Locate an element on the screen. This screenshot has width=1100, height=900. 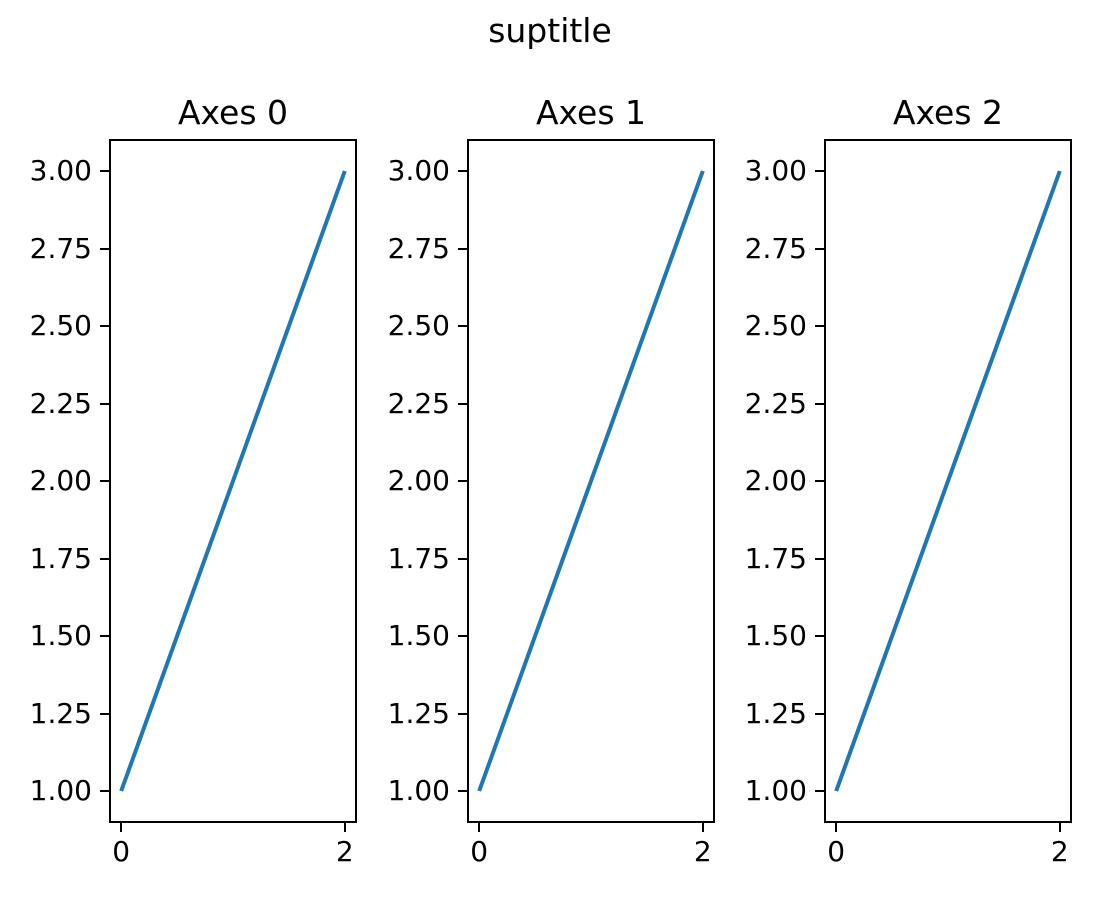
axes-title: Axes 1 is located at coordinates (591, 112).